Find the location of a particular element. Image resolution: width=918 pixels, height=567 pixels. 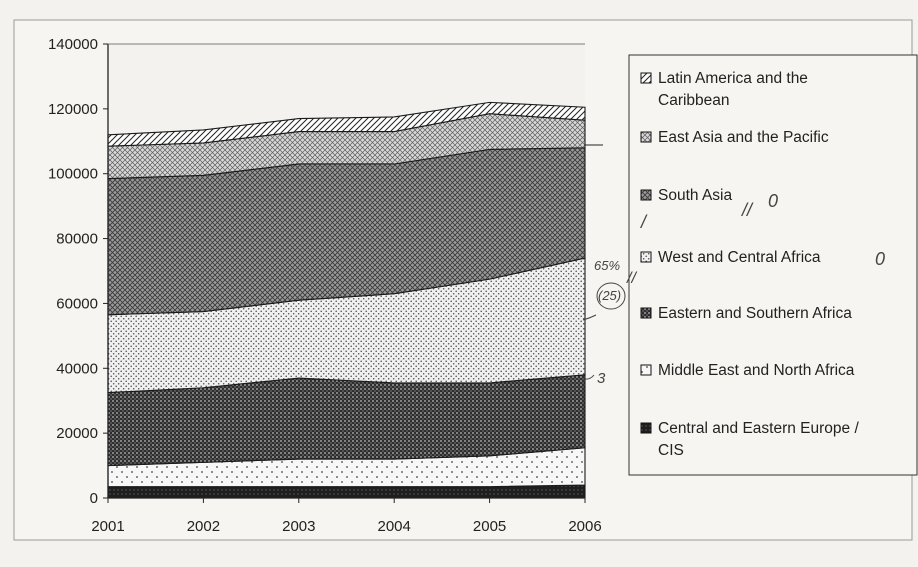

y-tick-label: 20000 is located at coordinates (77, 433).